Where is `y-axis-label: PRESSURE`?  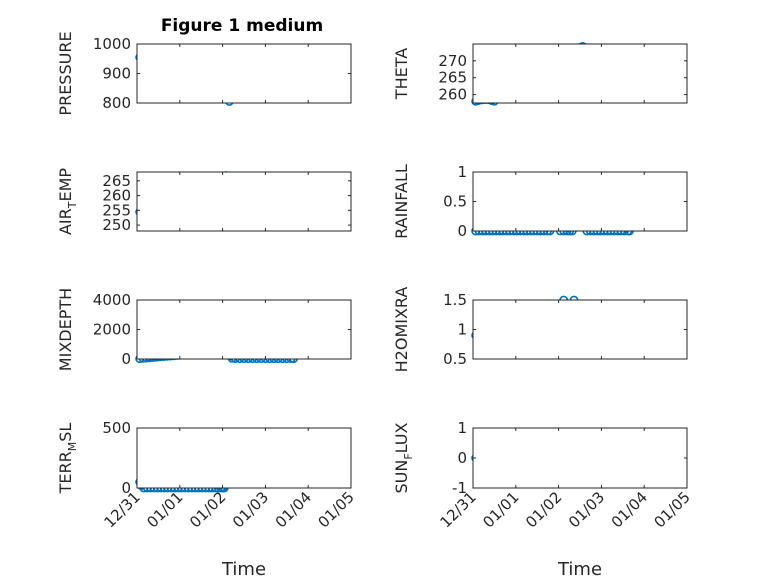
y-axis-label: PRESSURE is located at coordinates (65, 73).